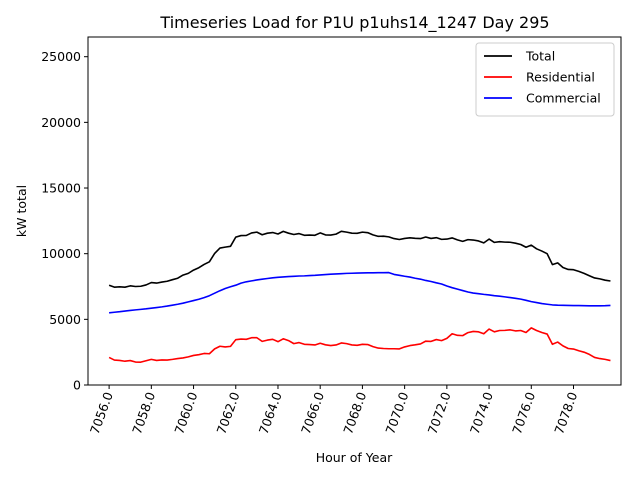  Describe the element at coordinates (565, 413) in the screenshot. I see `x-tick-label: 7078.0` at that location.